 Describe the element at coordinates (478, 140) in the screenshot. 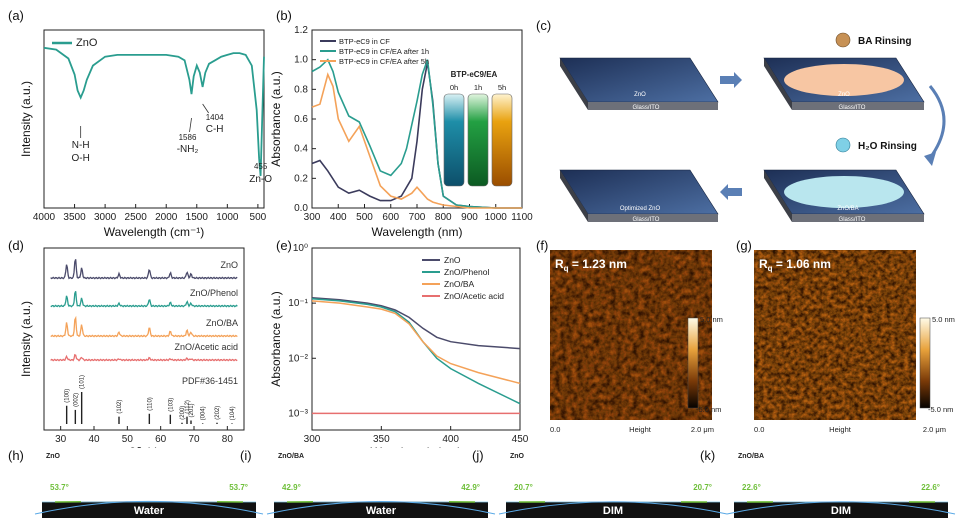

I see `vial-1h` at that location.